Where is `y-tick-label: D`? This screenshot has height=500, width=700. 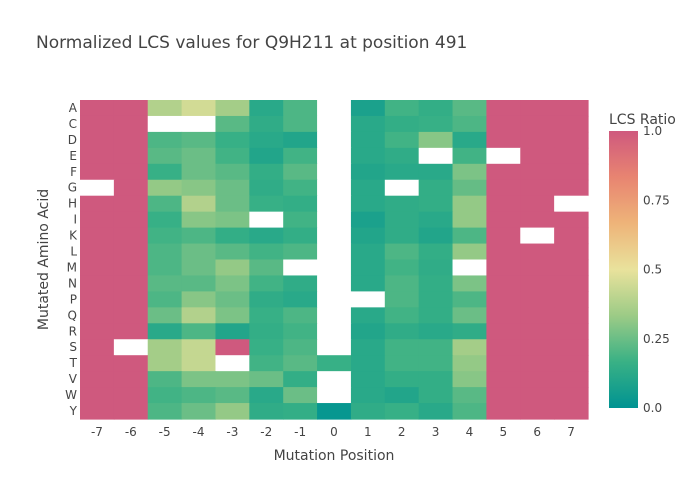 y-tick-label: D is located at coordinates (72, 140).